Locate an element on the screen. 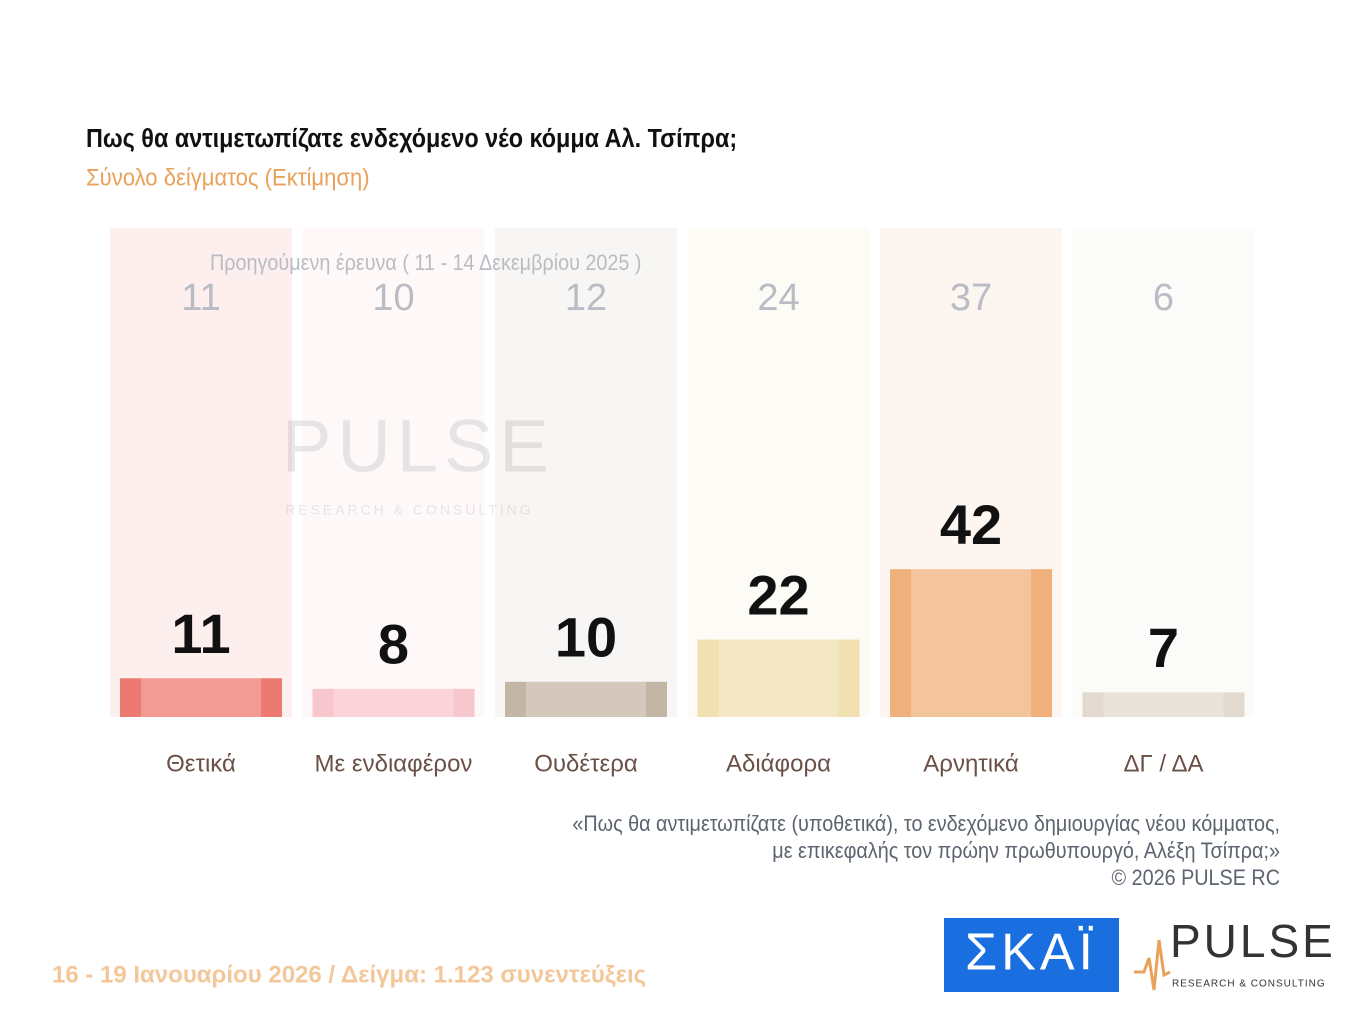 The width and height of the screenshot is (1360, 1020). category-label: Με ενδιαφέρον is located at coordinates (394, 763).